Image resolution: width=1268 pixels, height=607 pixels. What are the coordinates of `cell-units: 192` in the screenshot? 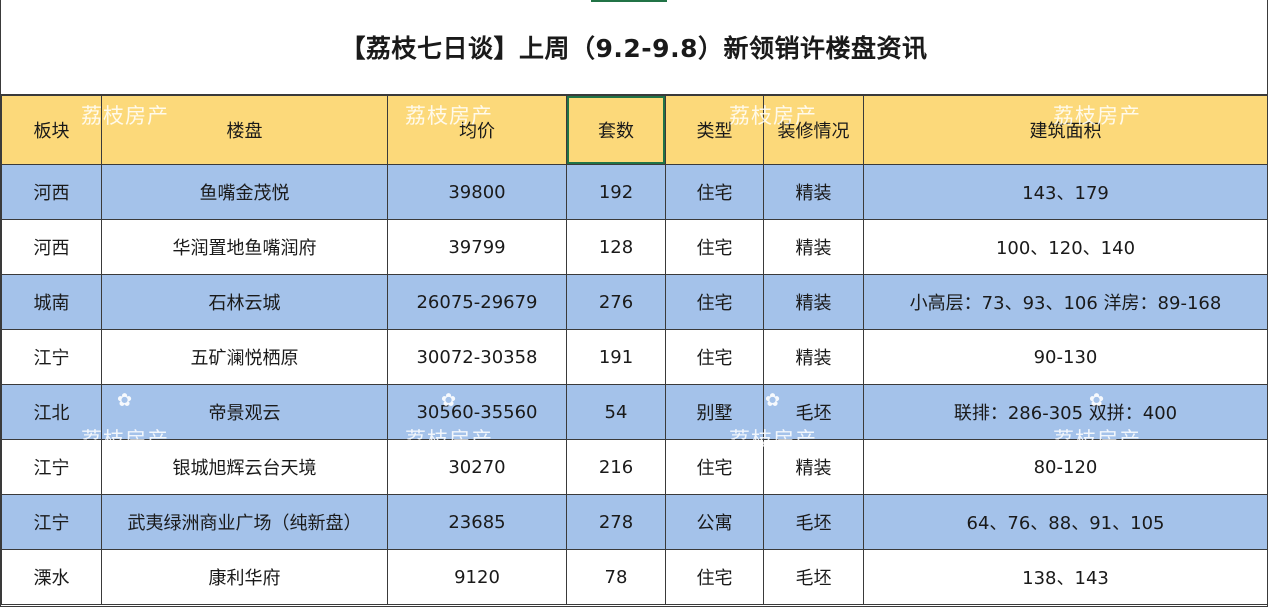 It's located at (616, 192).